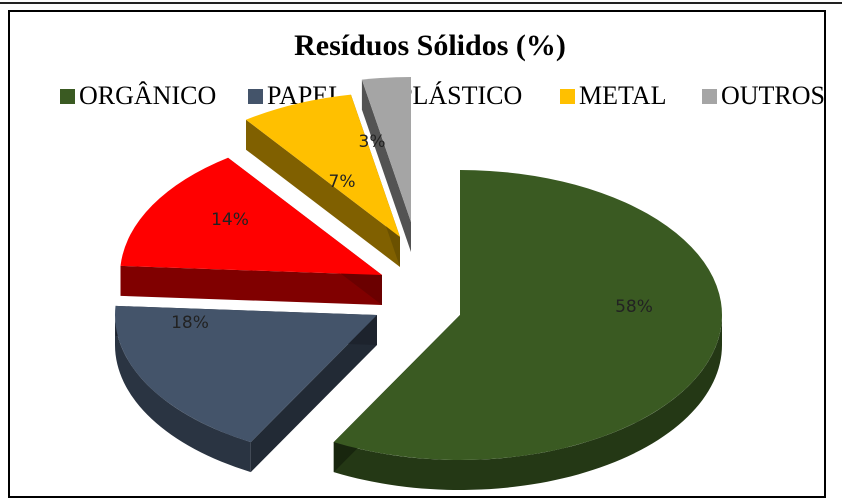  What do you see at coordinates (430, 45) in the screenshot?
I see `chart-title: Resíduos Sólidos (%)` at bounding box center [430, 45].